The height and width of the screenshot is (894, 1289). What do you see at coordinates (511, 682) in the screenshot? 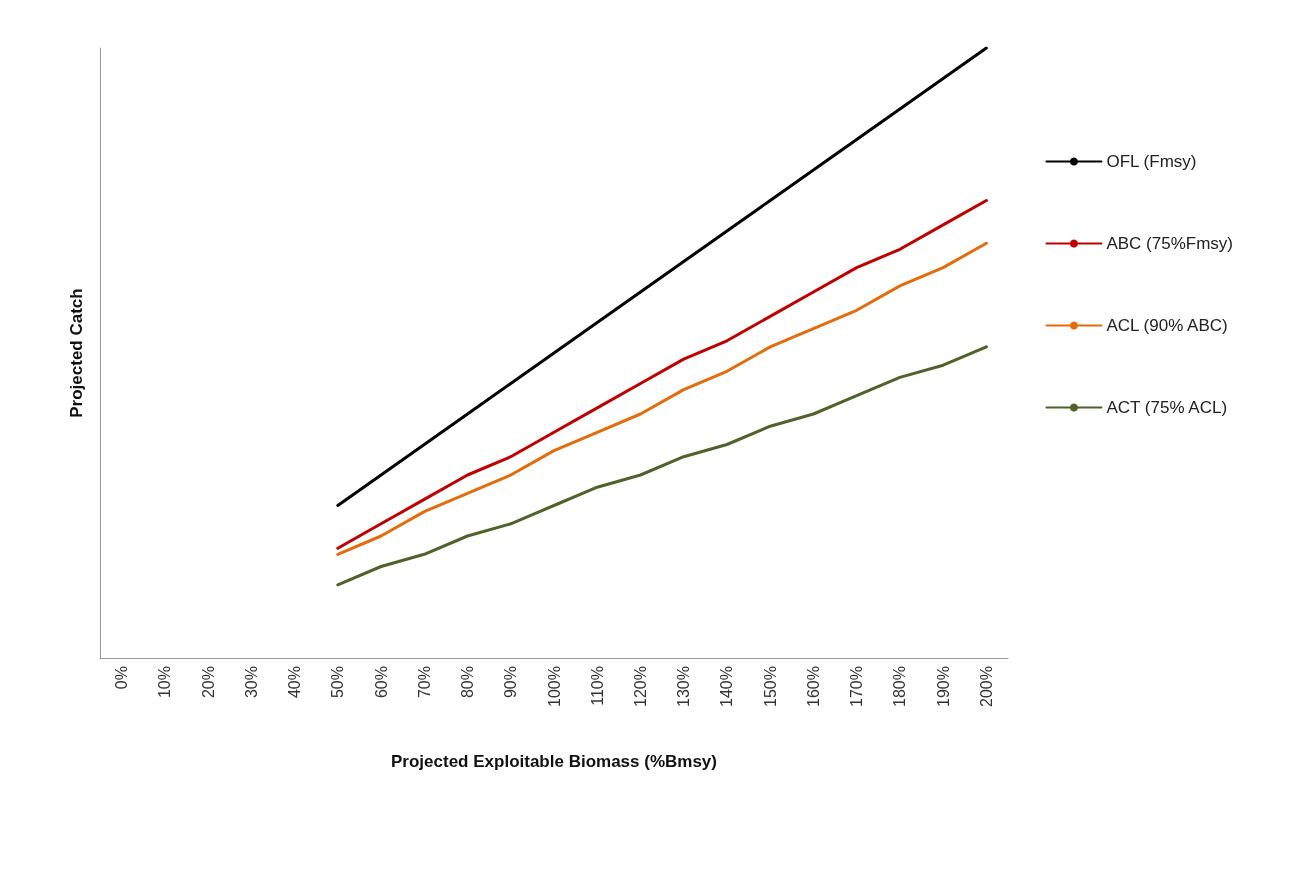
I see `x-tick-label: 90%` at bounding box center [511, 682].